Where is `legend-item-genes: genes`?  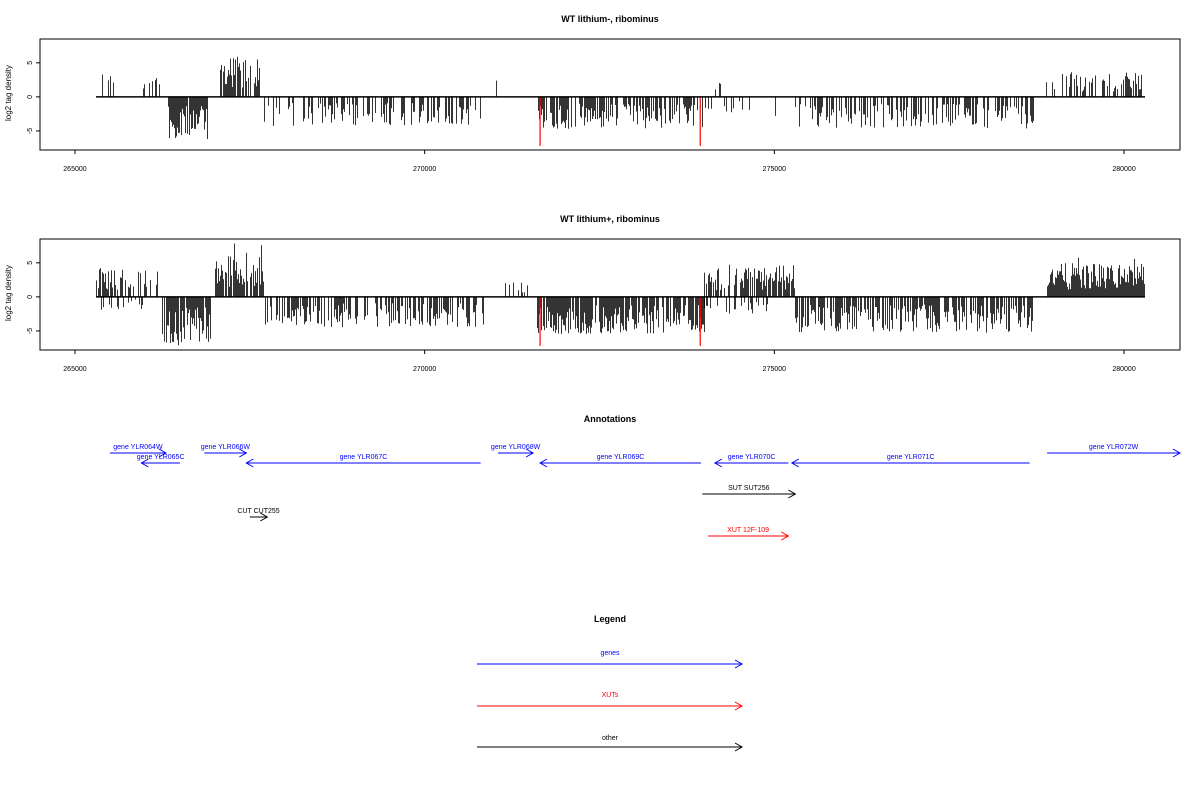 legend-item-genes: genes is located at coordinates (610, 659).